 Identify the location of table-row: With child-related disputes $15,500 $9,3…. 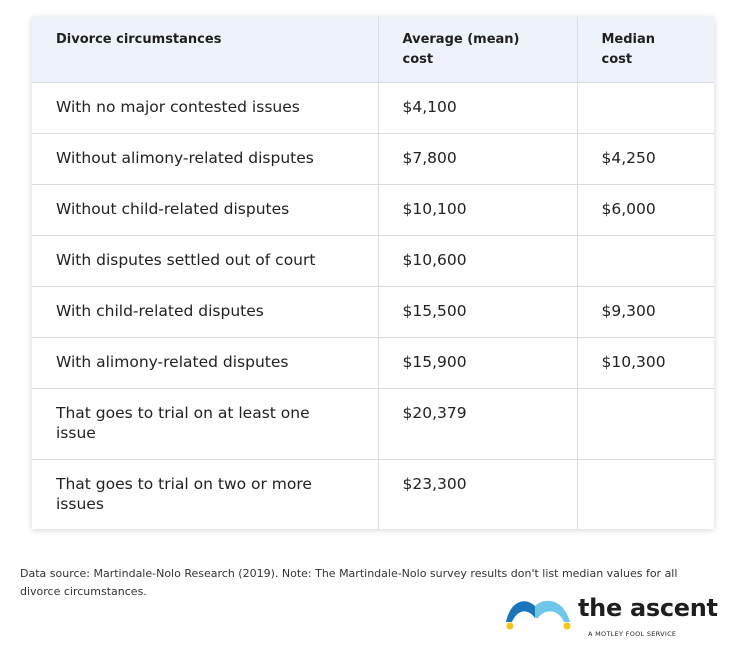
(373, 311).